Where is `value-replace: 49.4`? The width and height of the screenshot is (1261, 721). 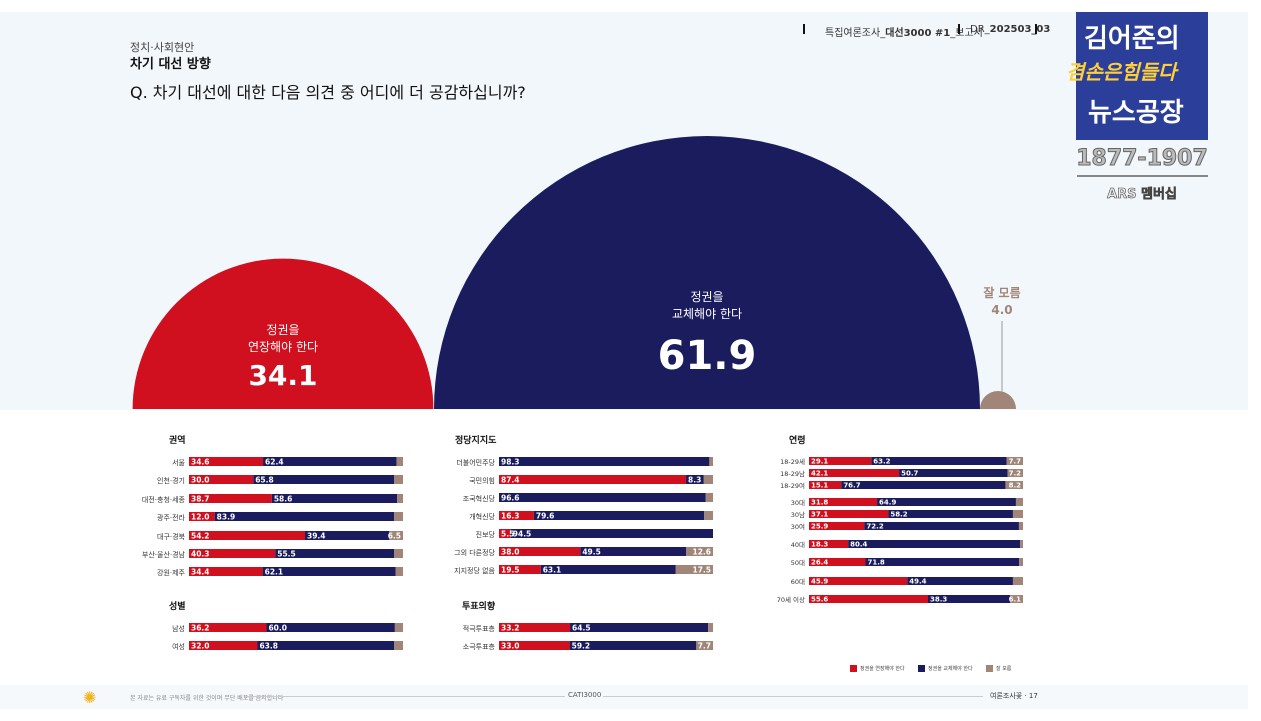 value-replace: 49.4 is located at coordinates (917, 582).